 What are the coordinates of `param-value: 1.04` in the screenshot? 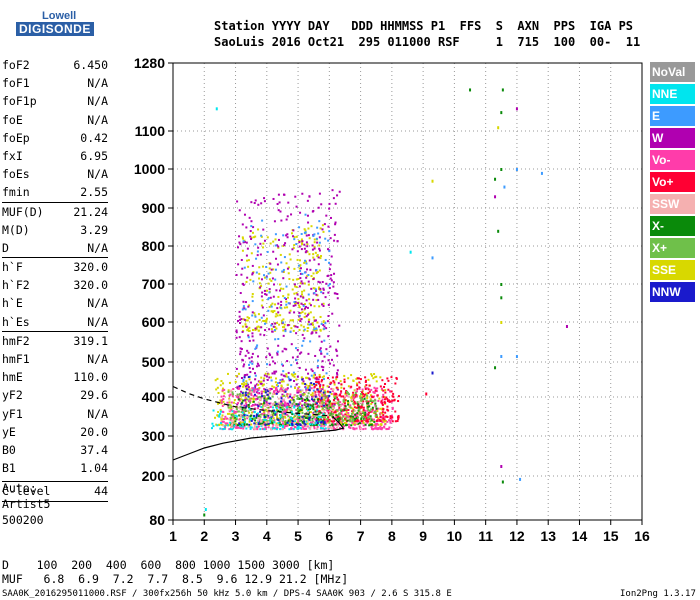 It's located at (94, 468).